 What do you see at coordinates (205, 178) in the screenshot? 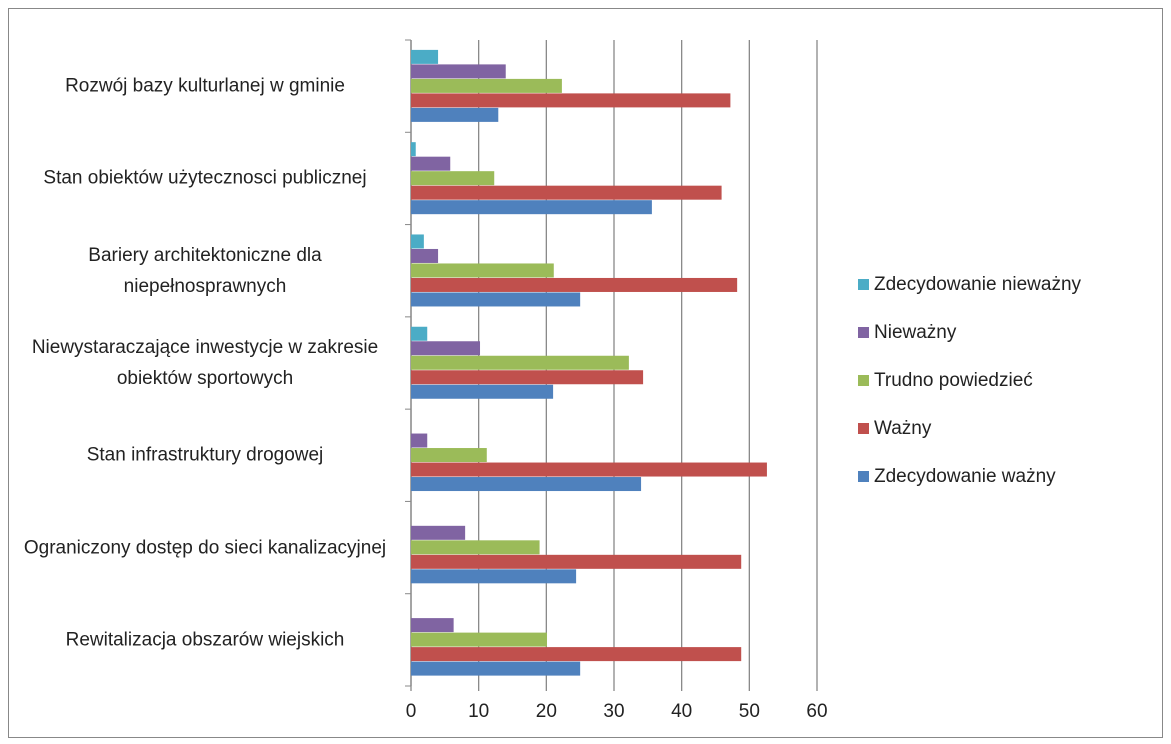
I see `y-tick-label: Stan obiektów użytecznosci publicznej` at bounding box center [205, 178].